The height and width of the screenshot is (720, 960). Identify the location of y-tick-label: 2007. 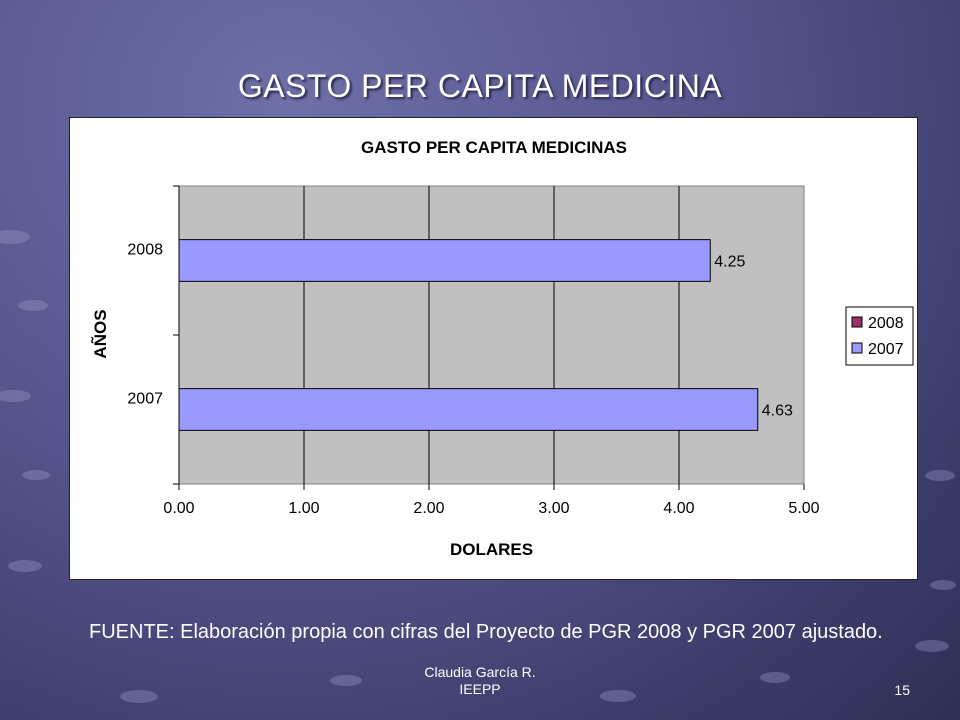
(145, 399).